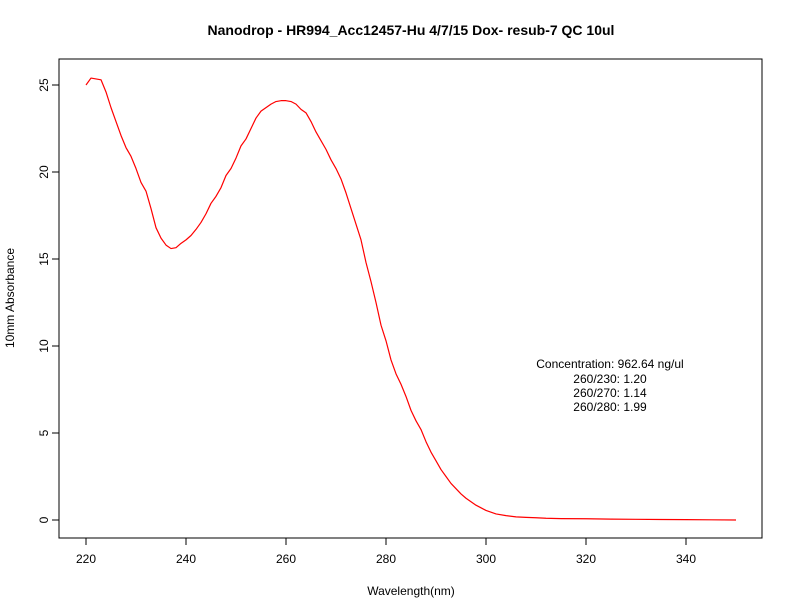  Describe the element at coordinates (48, 300) in the screenshot. I see `y-axis: 0 5 10 15 20 25` at that location.